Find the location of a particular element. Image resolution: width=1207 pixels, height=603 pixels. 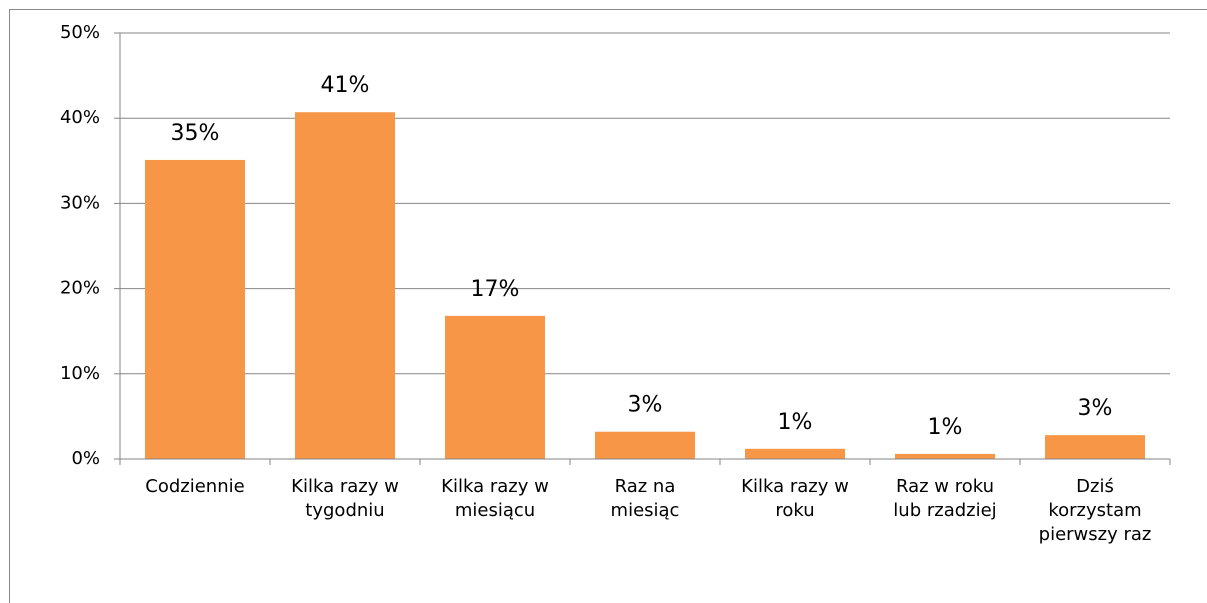

x-tick-label: Raz w roku lub rzadziej is located at coordinates (944, 498).